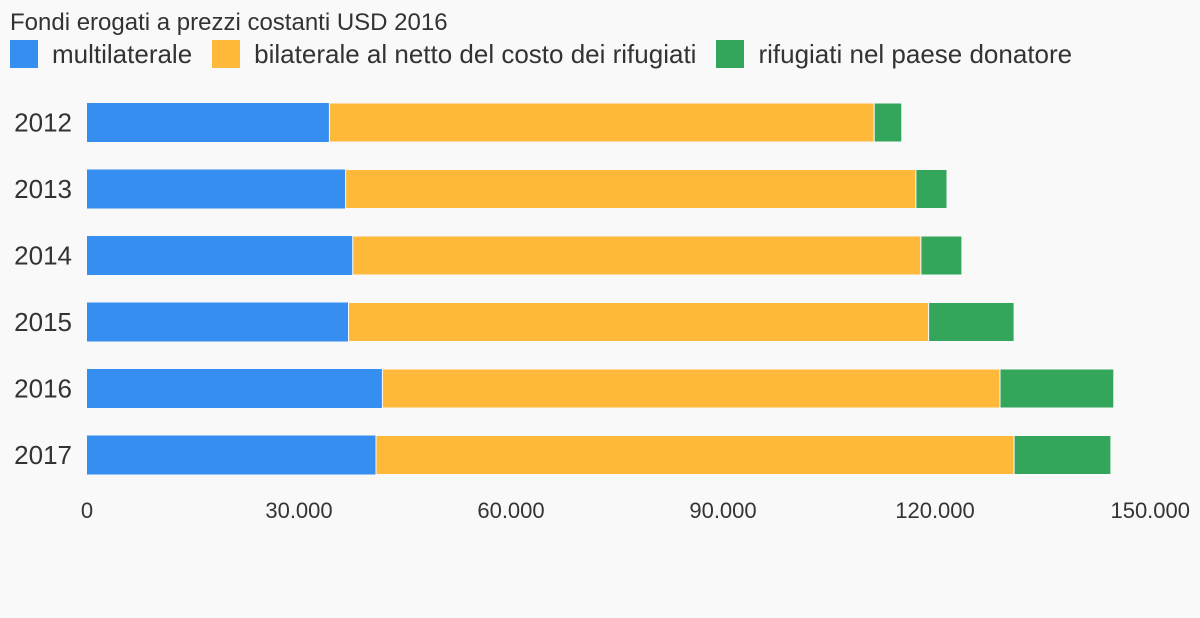  What do you see at coordinates (43, 389) in the screenshot?
I see `category-label-2016: 2016` at bounding box center [43, 389].